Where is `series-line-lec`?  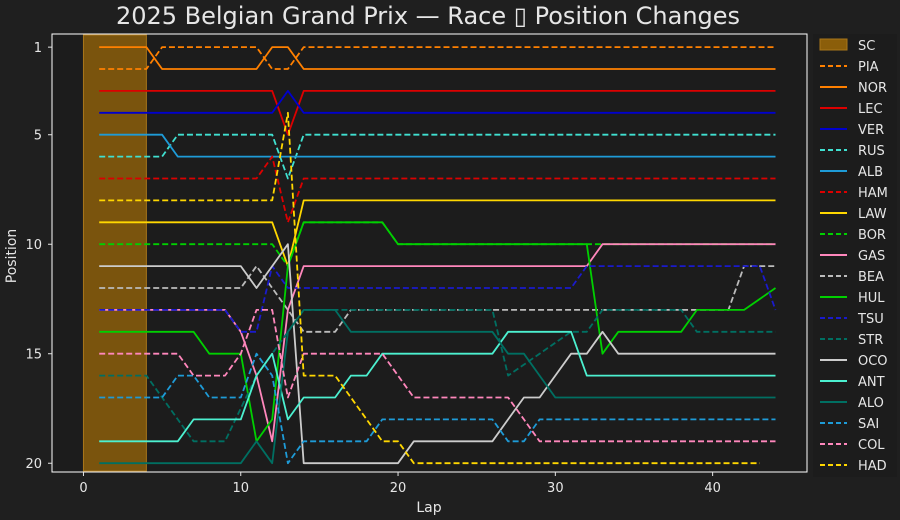
series-line-lec is located at coordinates (437, 113).